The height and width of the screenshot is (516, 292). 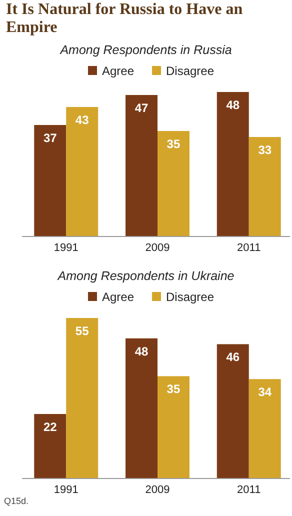 What do you see at coordinates (233, 357) in the screenshot?
I see `data-label: 46` at bounding box center [233, 357].